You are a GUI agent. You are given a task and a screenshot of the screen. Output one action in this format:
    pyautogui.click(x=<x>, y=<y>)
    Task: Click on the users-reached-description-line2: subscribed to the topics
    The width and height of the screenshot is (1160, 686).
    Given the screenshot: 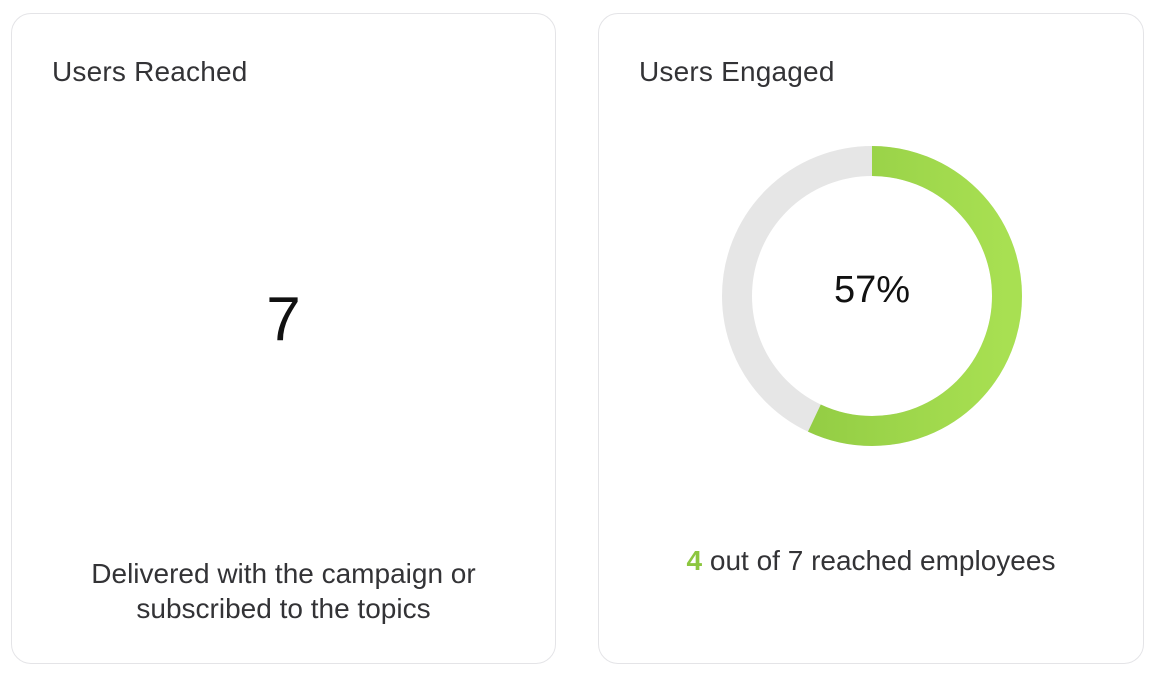 What is the action you would take?
    pyautogui.click(x=283, y=608)
    